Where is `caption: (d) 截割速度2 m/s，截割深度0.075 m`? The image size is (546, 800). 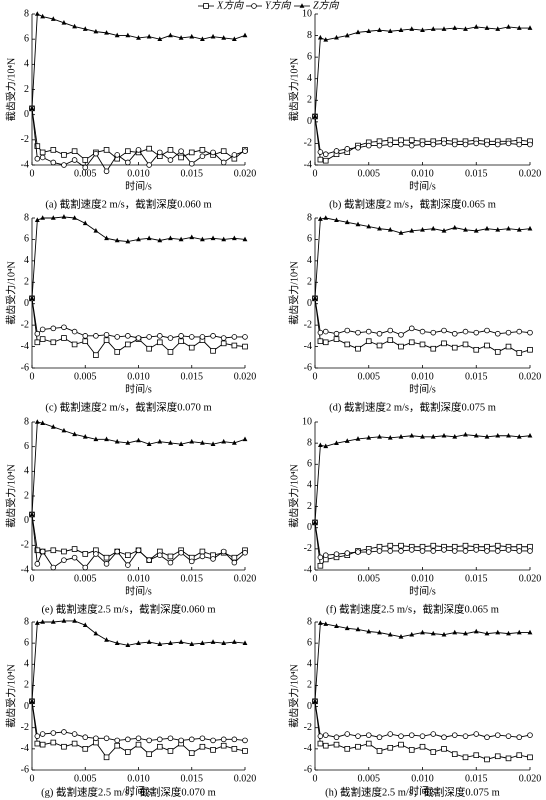 caption: (d) 截割速度2 m/s，截割深度0.075 m is located at coordinates (412, 406).